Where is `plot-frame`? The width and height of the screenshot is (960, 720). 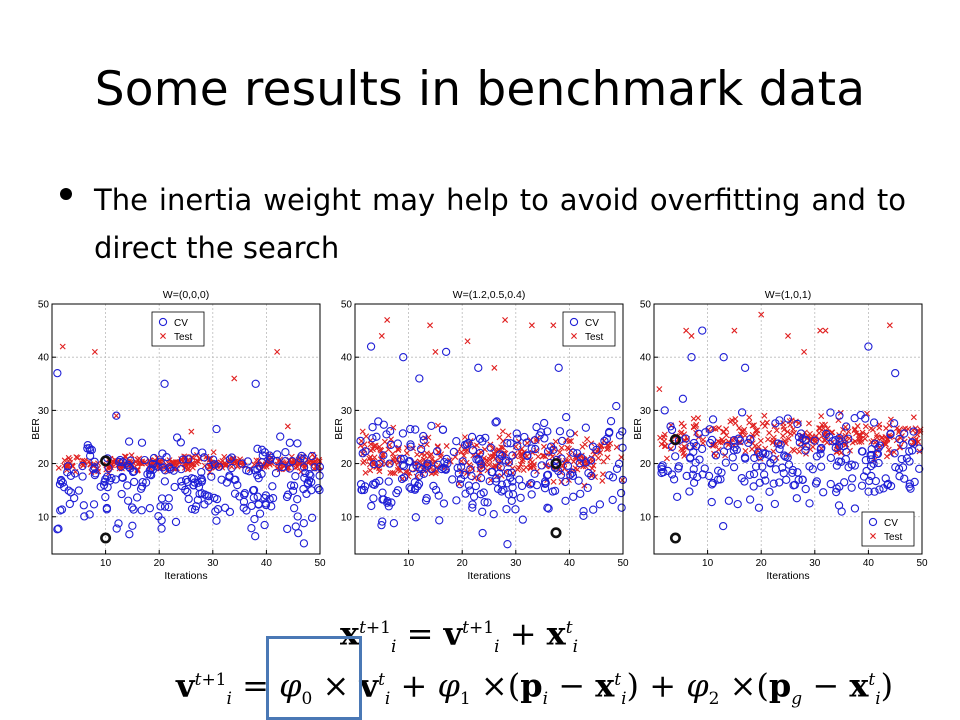
plot-frame is located at coordinates (186, 429).